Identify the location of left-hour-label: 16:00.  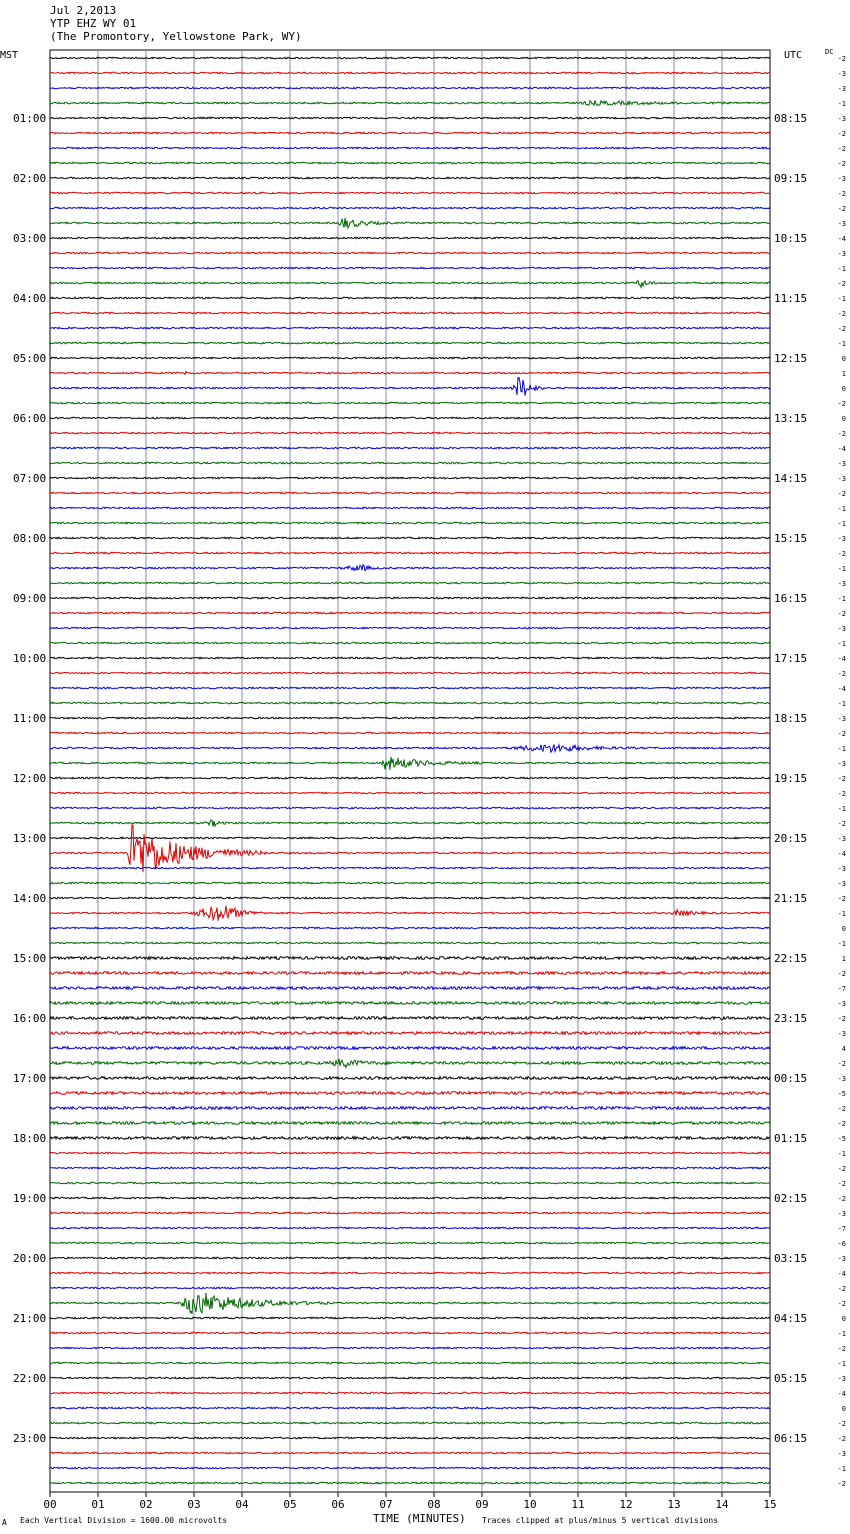
(29, 1018).